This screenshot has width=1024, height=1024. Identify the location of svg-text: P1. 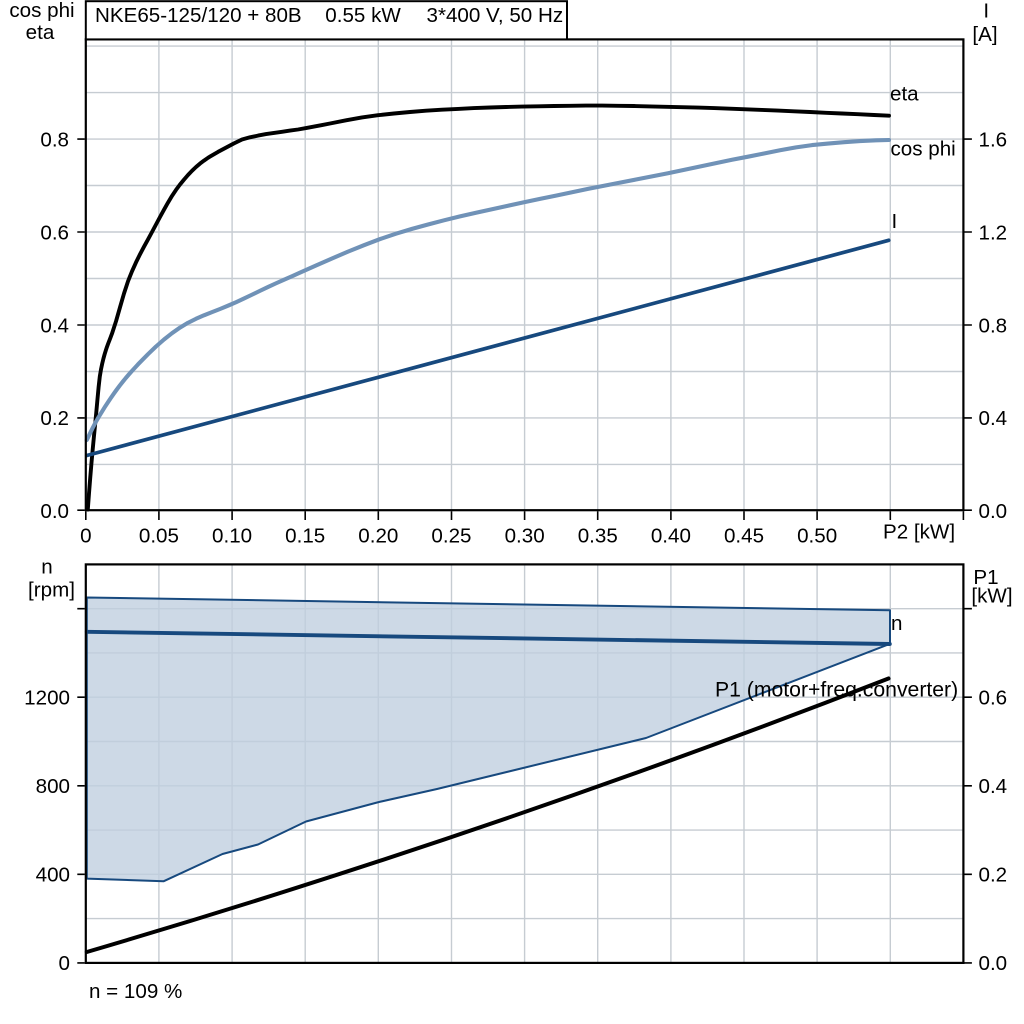
(985, 577).